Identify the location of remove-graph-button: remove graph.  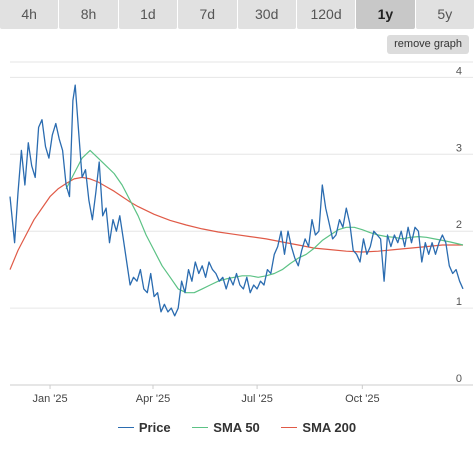
(428, 44).